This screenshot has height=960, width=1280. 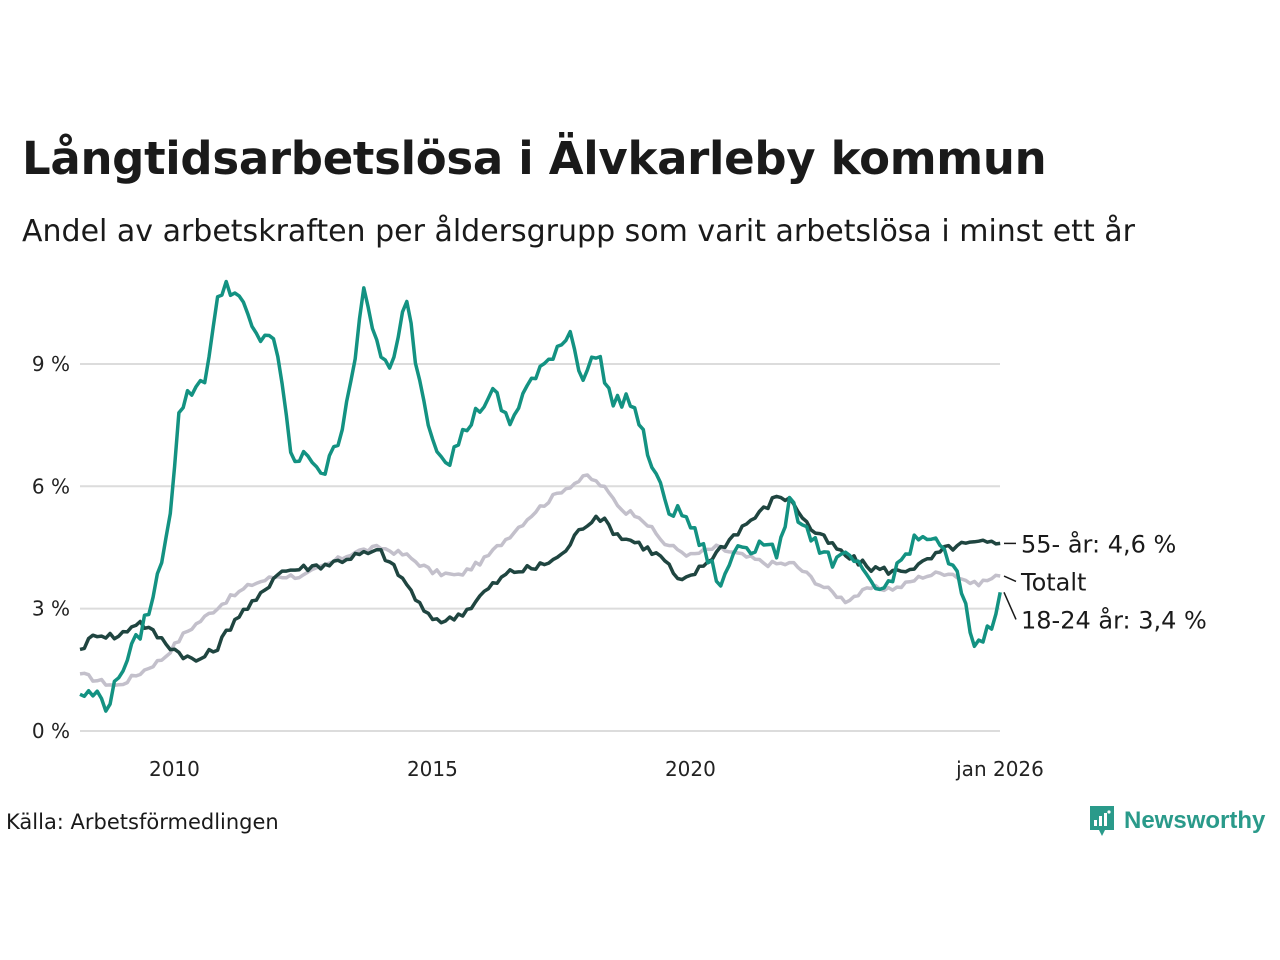 What do you see at coordinates (596, 769) in the screenshot?
I see `x-axis-ticks: 2010 2015 2020 jan 2026` at bounding box center [596, 769].